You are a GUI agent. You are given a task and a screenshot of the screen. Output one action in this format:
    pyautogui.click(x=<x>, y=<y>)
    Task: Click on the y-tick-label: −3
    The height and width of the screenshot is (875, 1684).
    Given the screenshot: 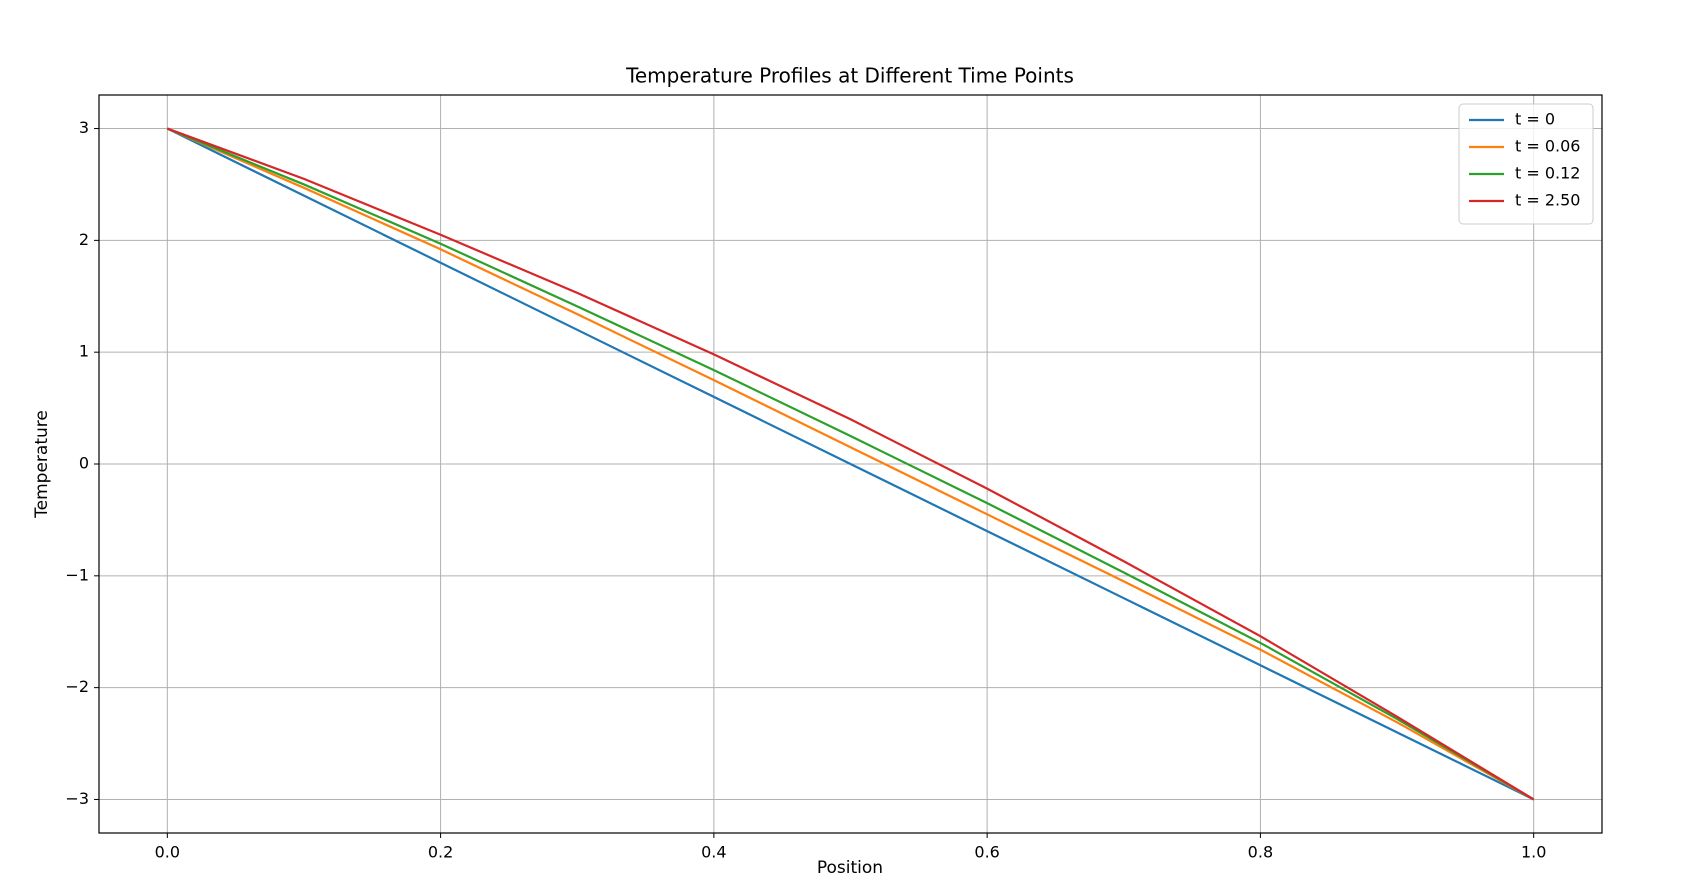 What is the action you would take?
    pyautogui.click(x=77, y=798)
    